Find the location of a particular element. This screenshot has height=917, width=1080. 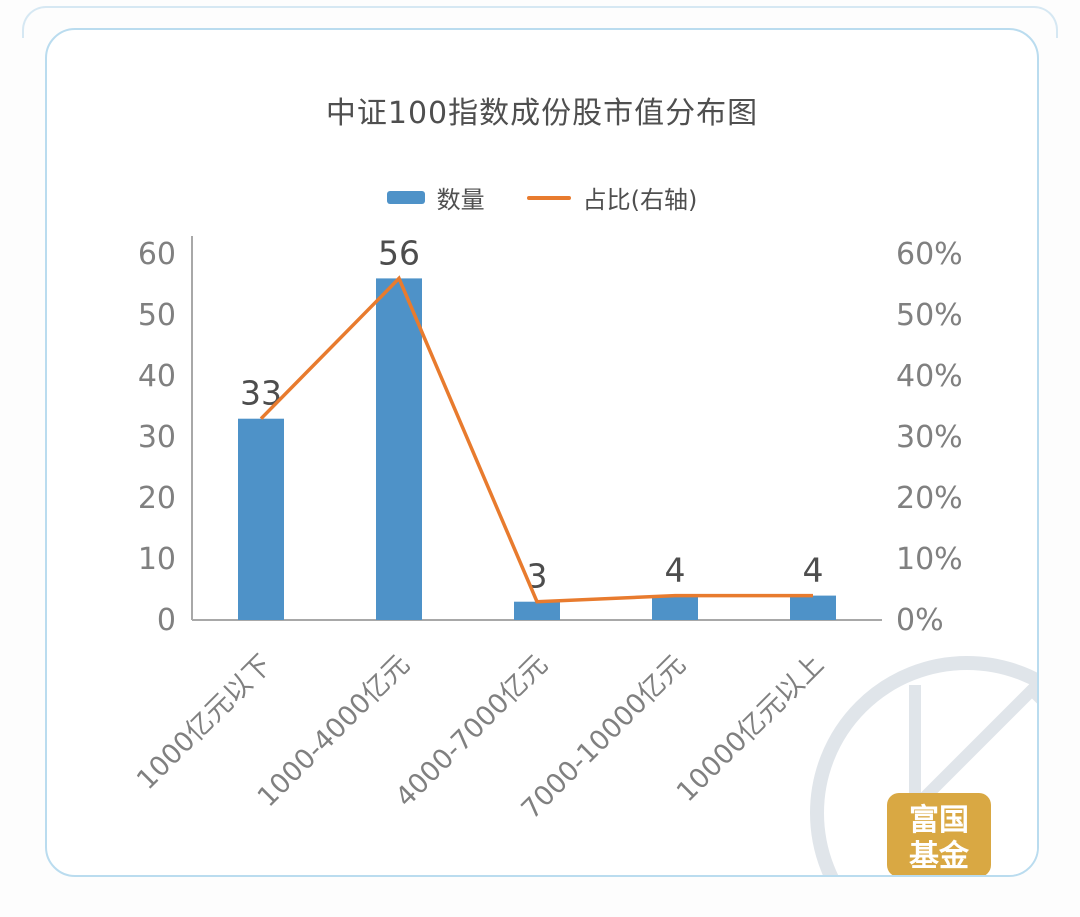

watermark-badge is located at coordinates (939, 834).